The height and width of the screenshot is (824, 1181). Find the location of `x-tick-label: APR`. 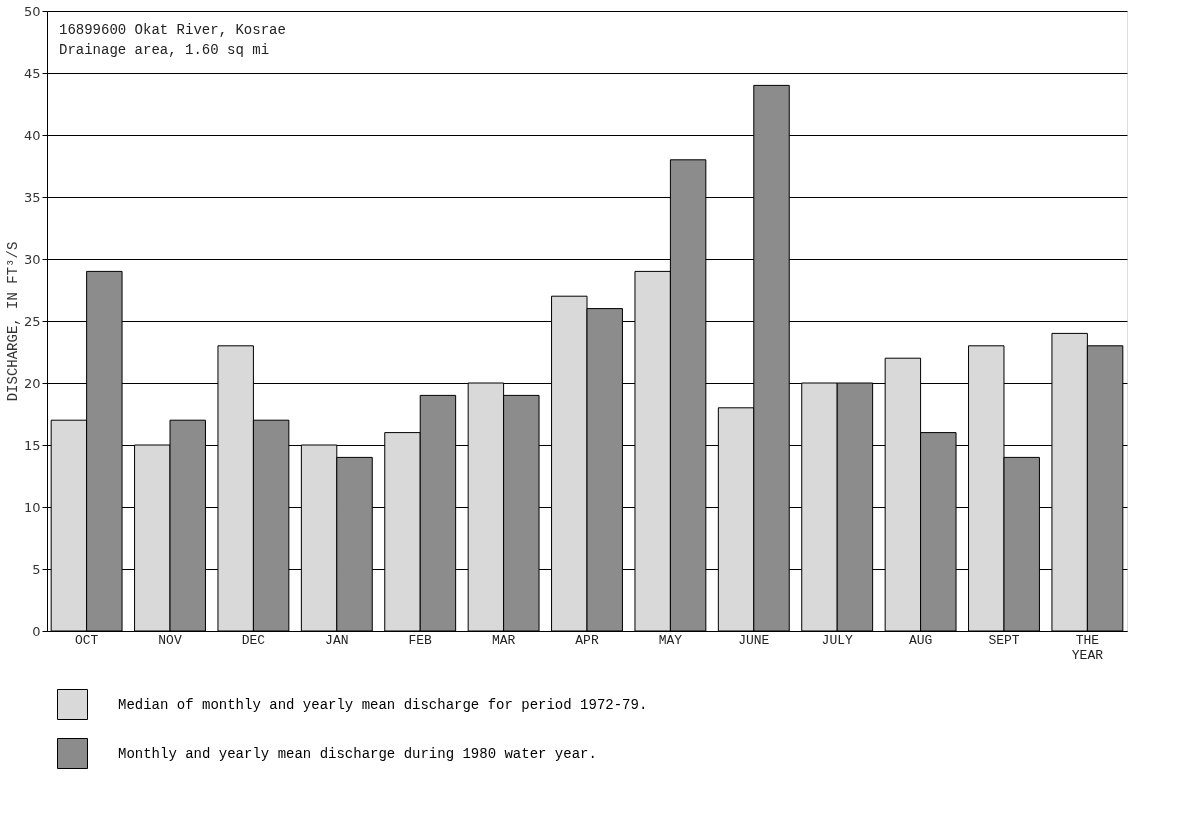

x-tick-label: APR is located at coordinates (587, 640).